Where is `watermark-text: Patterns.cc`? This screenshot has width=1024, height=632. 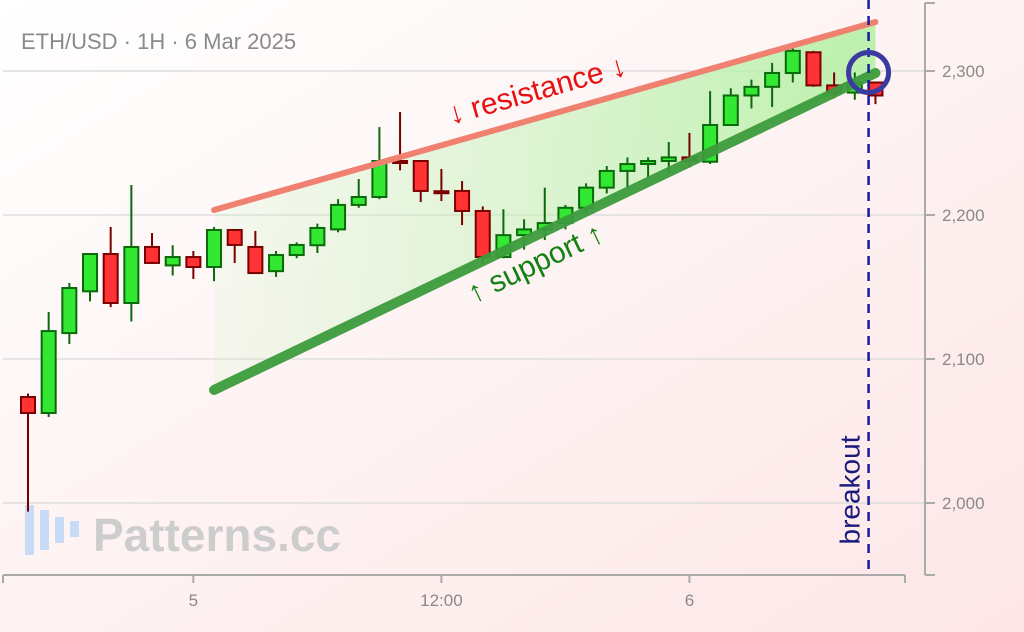 watermark-text: Patterns.cc is located at coordinates (217, 535).